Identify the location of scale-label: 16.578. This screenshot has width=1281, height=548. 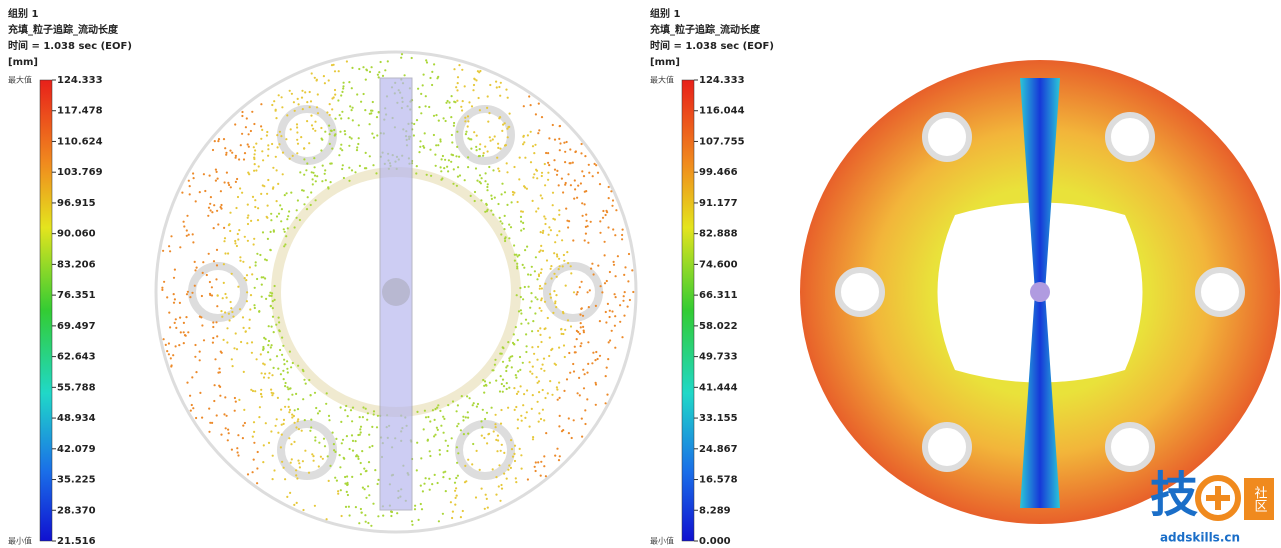
(718, 480).